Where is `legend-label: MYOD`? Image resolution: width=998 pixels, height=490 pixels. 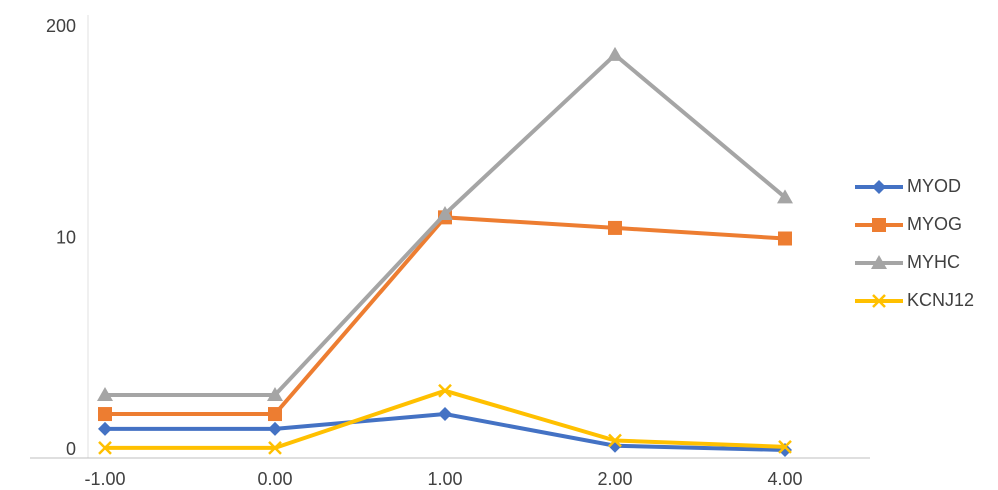 legend-label: MYOD is located at coordinates (934, 186).